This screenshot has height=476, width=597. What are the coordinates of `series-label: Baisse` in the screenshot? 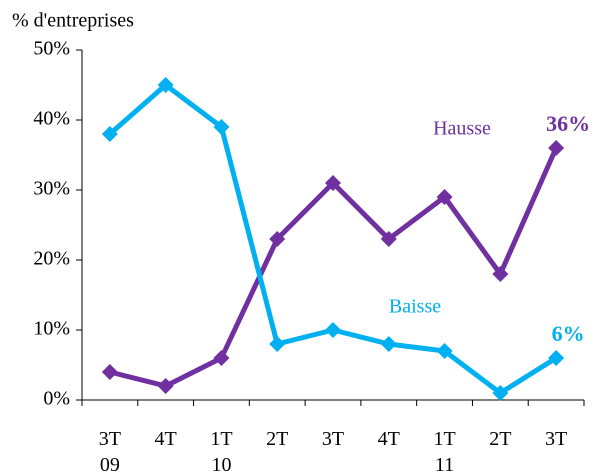 It's located at (415, 307).